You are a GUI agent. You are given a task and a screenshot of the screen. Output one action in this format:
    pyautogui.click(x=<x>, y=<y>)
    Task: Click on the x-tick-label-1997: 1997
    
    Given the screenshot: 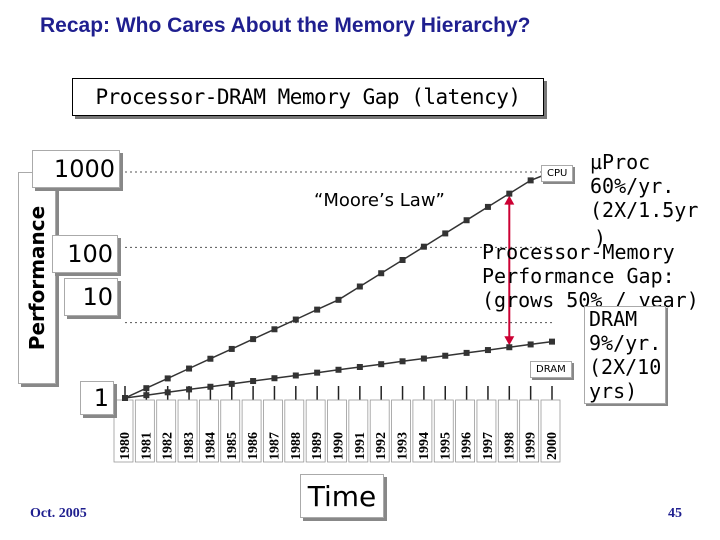 What is the action you would take?
    pyautogui.click(x=488, y=446)
    